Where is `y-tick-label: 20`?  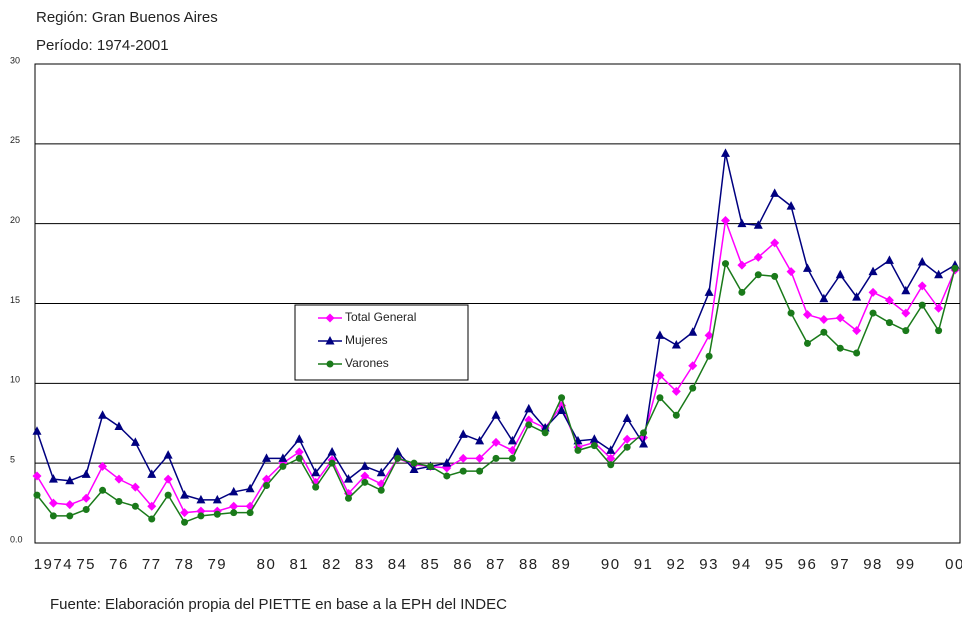 y-tick-label: 20 is located at coordinates (15, 220).